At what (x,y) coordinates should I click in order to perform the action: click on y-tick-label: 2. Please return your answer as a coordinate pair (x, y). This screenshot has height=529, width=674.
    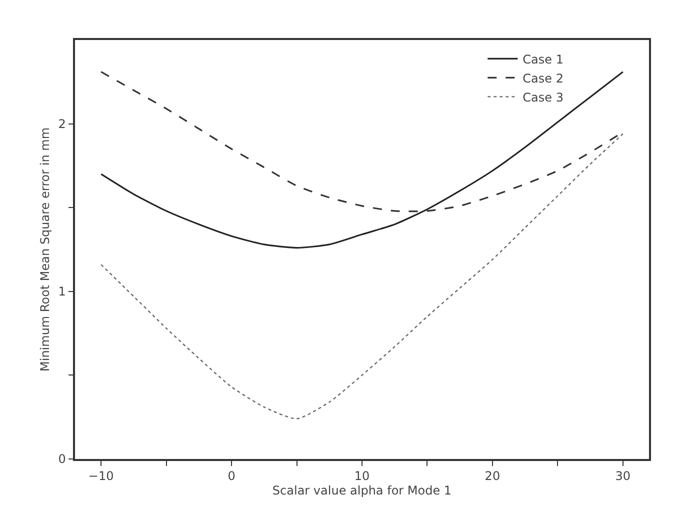
    Looking at the image, I should click on (62, 124).